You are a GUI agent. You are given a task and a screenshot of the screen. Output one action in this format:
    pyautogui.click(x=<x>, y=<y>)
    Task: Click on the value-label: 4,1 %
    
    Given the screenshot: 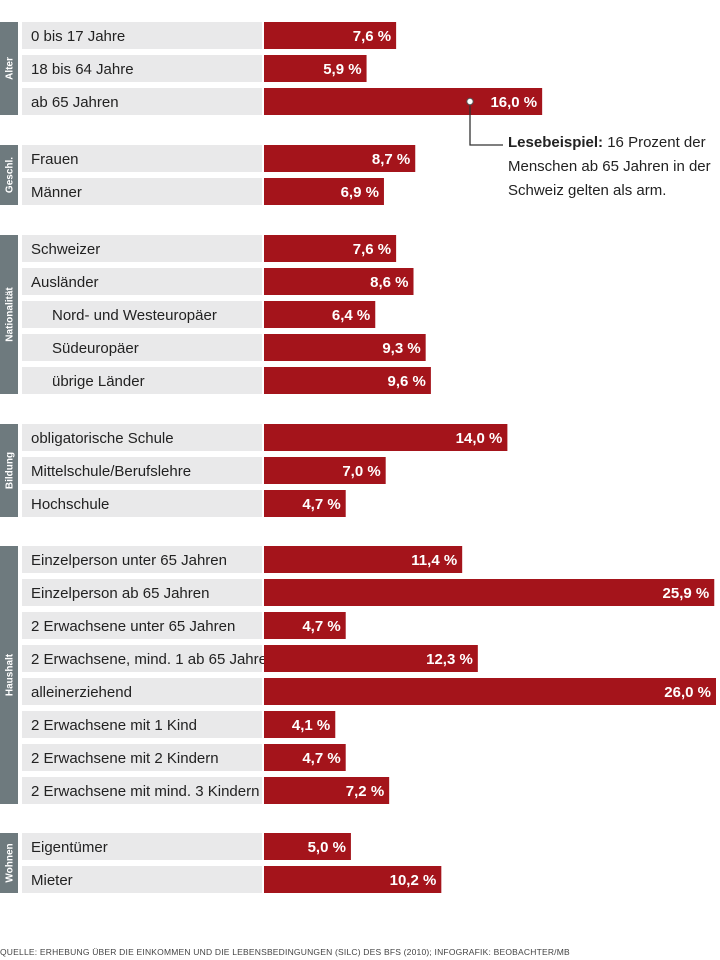 What is the action you would take?
    pyautogui.click(x=311, y=725)
    